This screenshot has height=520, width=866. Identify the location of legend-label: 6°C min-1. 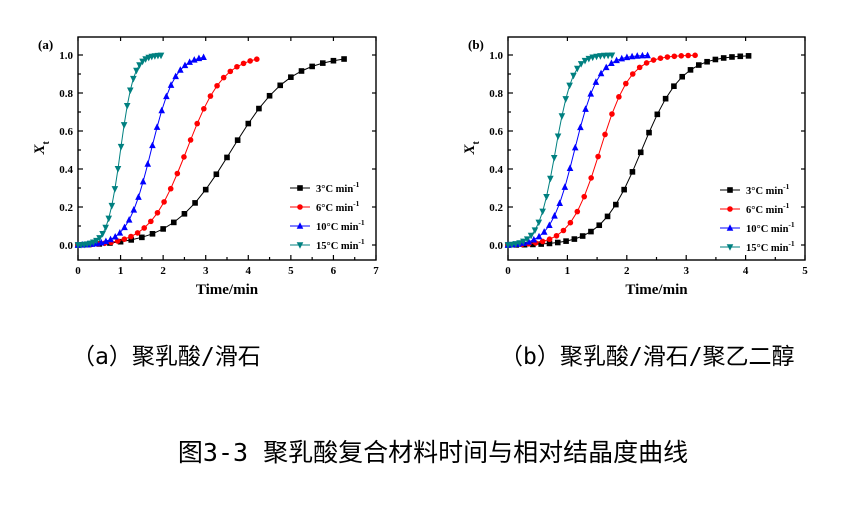
(768, 208).